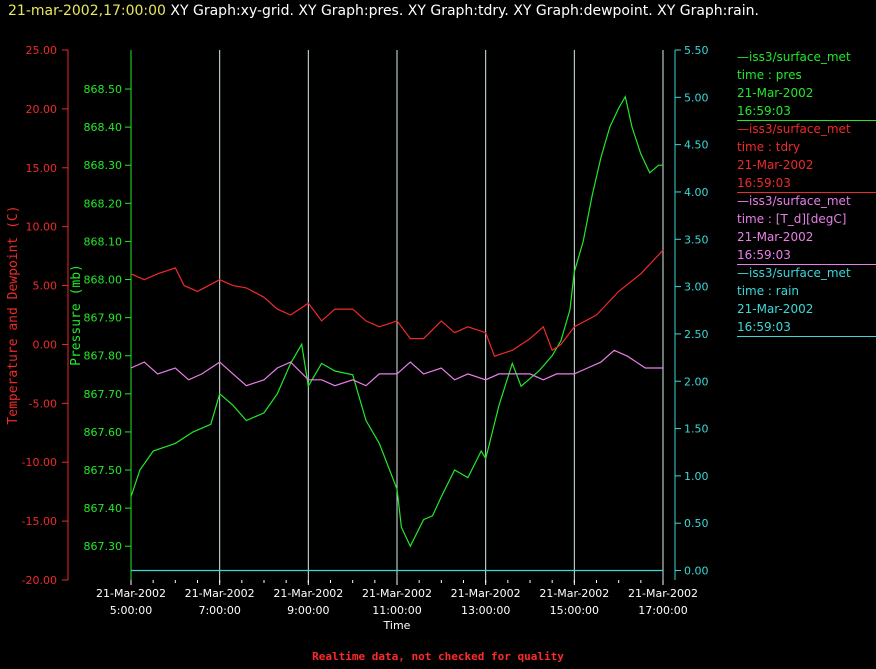 This screenshot has height=669, width=876. Describe the element at coordinates (87, 11) in the screenshot. I see `header-timestamp: 21-mar-2002,17:00:00` at that location.